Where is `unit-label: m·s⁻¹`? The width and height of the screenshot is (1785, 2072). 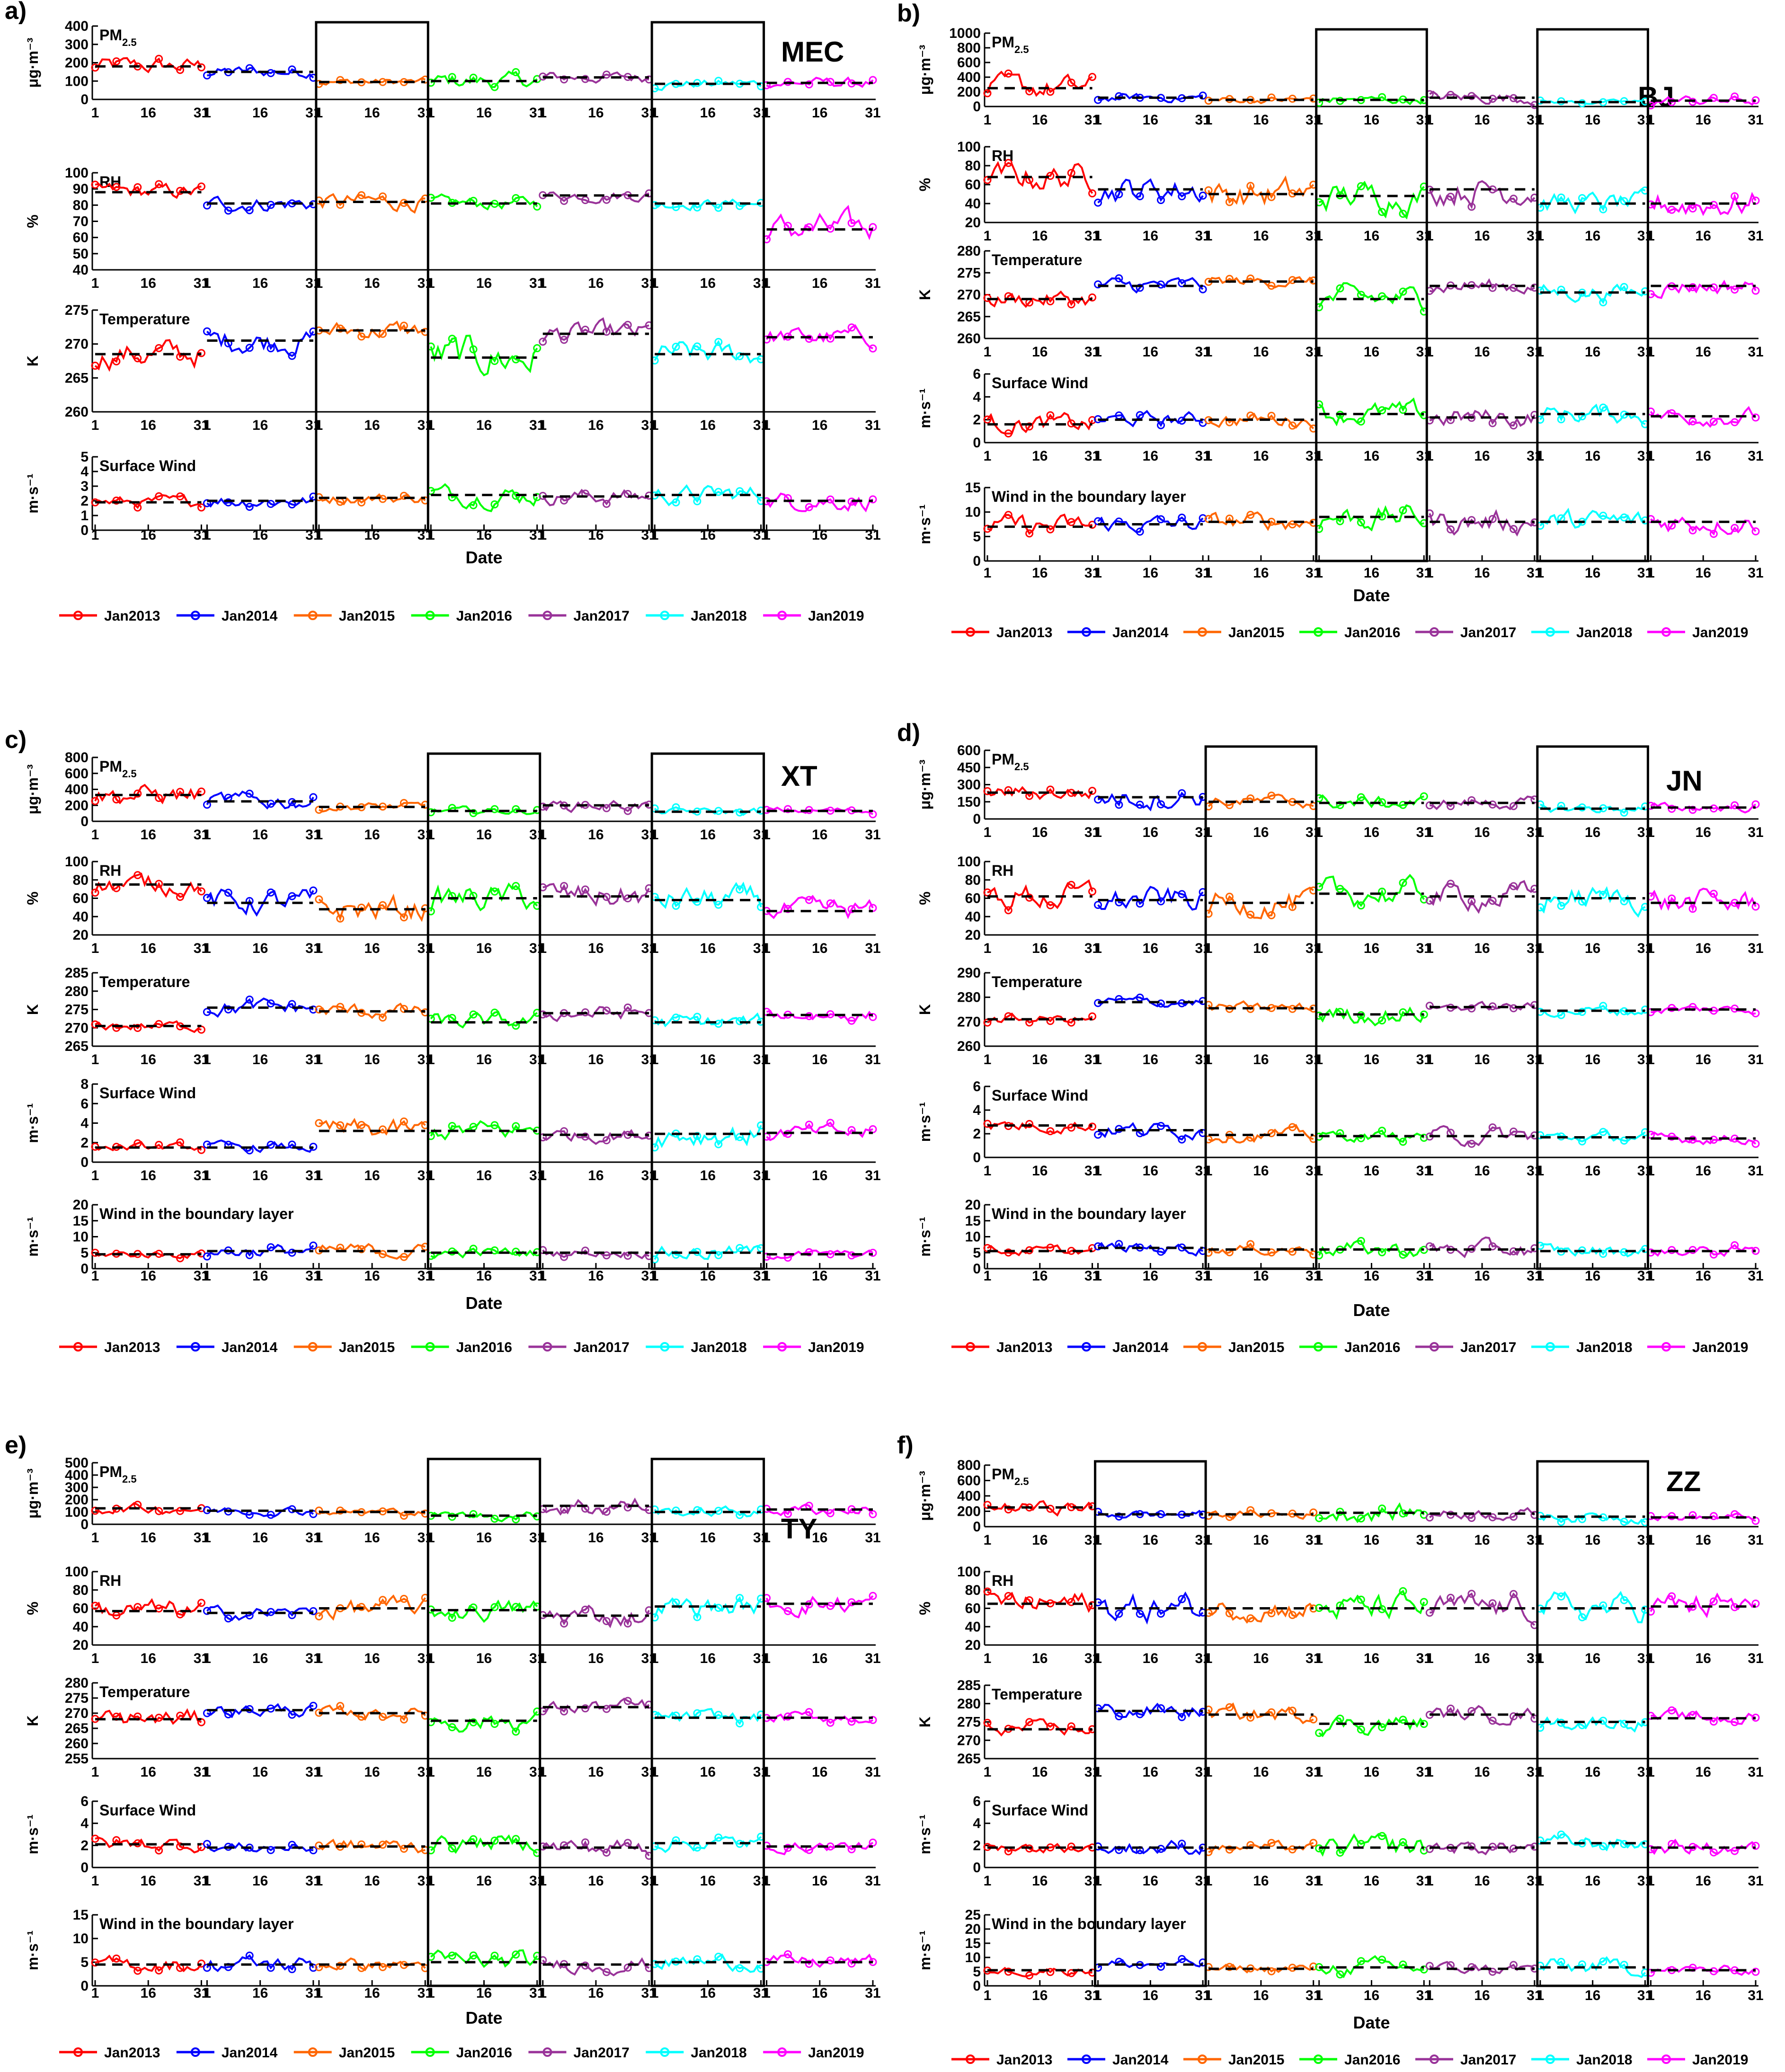
unit-label: m·s⁻¹ is located at coordinates (32, 1950).